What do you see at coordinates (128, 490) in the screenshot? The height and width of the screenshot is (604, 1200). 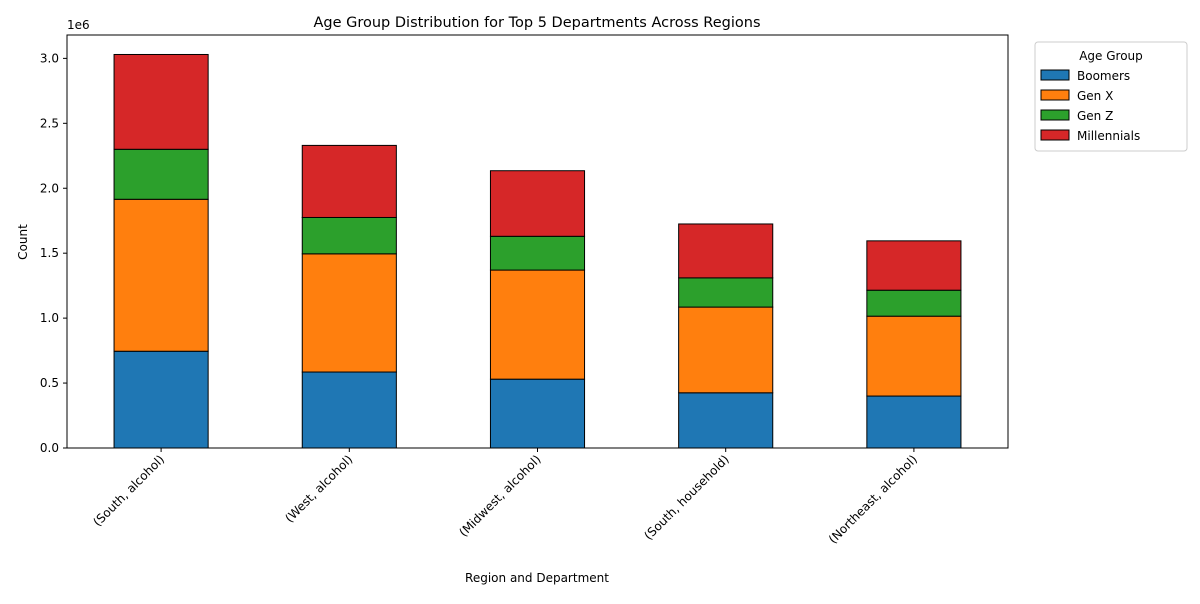 I see `x-tick-label-0: (South, alcohol)` at bounding box center [128, 490].